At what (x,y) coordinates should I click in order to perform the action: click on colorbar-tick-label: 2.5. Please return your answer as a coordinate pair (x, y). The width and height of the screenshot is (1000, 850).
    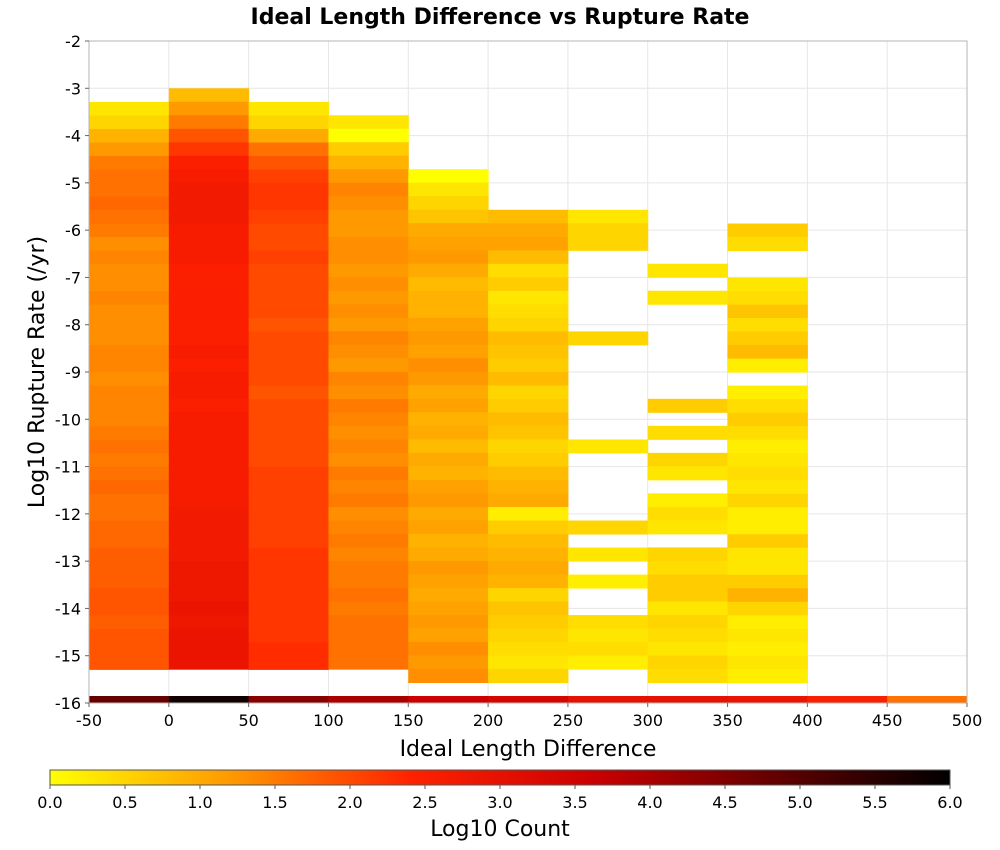
    Looking at the image, I should click on (424, 802).